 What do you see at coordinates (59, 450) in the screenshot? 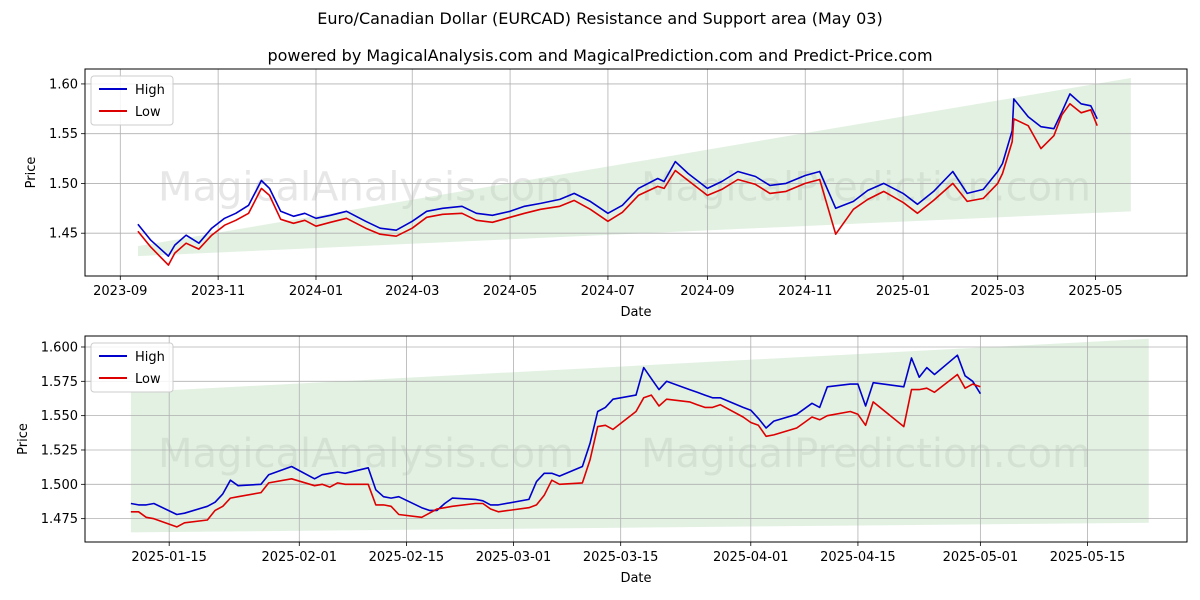
I see `y-tick-label: 1.525` at bounding box center [59, 450].